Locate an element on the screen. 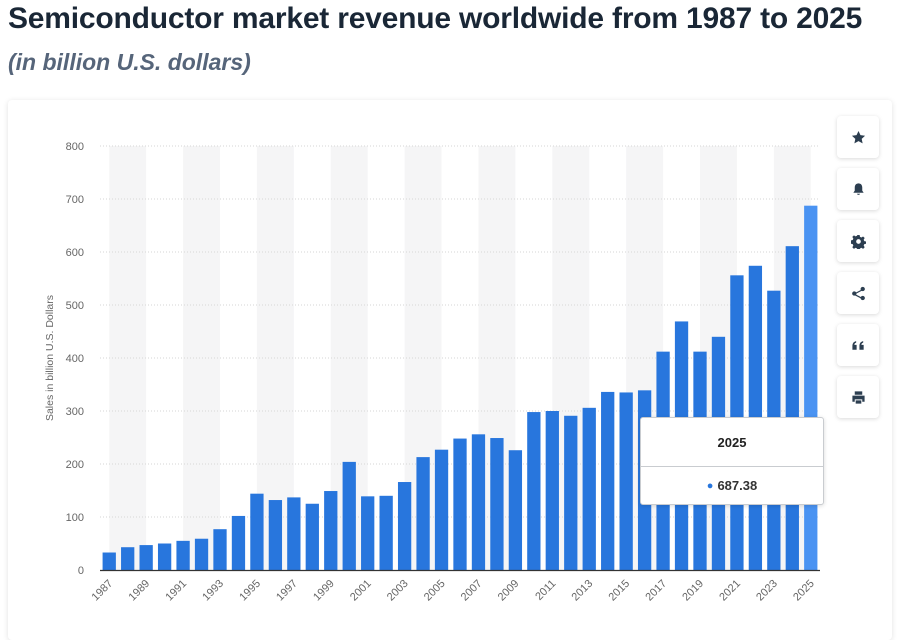 The width and height of the screenshot is (906, 640). x-tick-label: 2003 is located at coordinates (398, 591).